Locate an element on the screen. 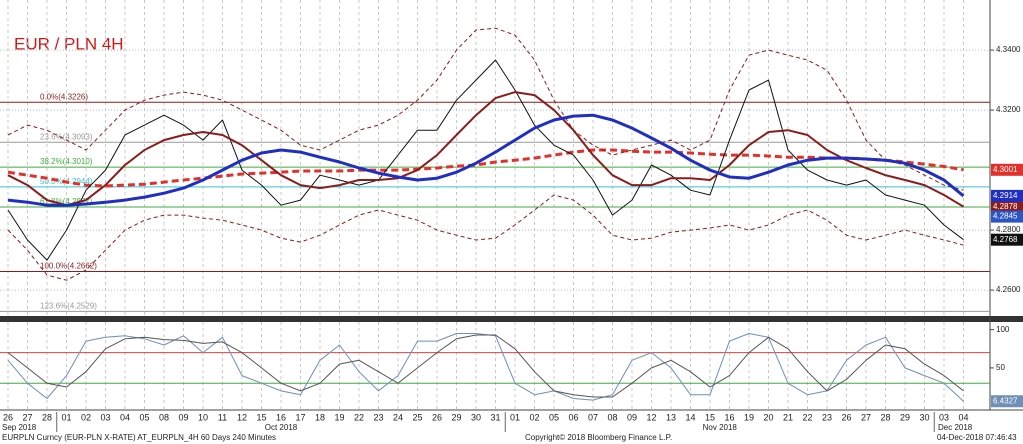 Image resolution: width=1023 pixels, height=444 pixels. price-tag-label: 4.2768 is located at coordinates (1005, 239).